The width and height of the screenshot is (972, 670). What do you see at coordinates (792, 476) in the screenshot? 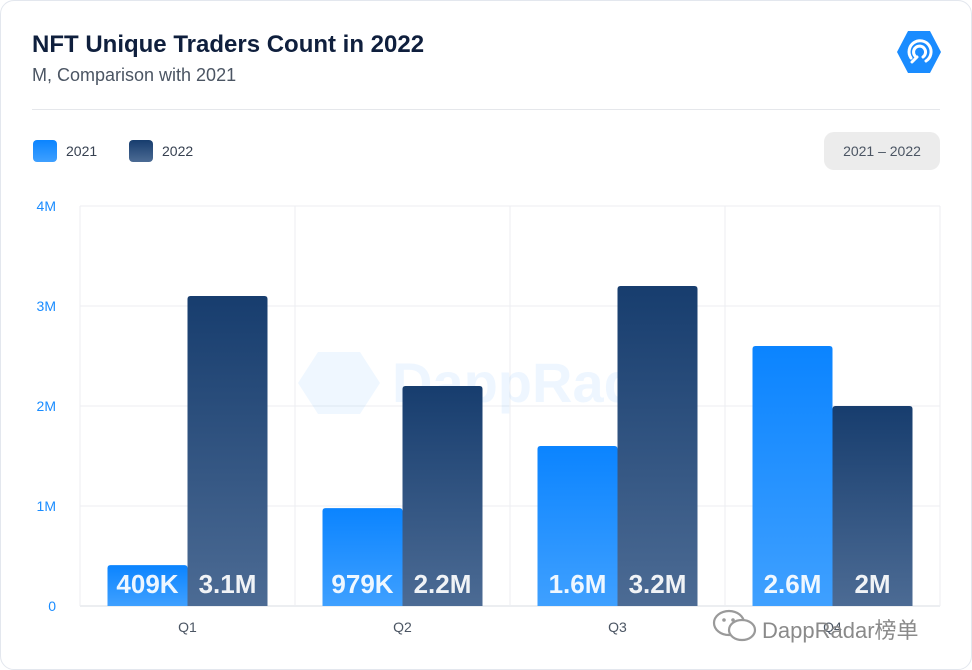
I see `bar-2021-Q4` at bounding box center [792, 476].